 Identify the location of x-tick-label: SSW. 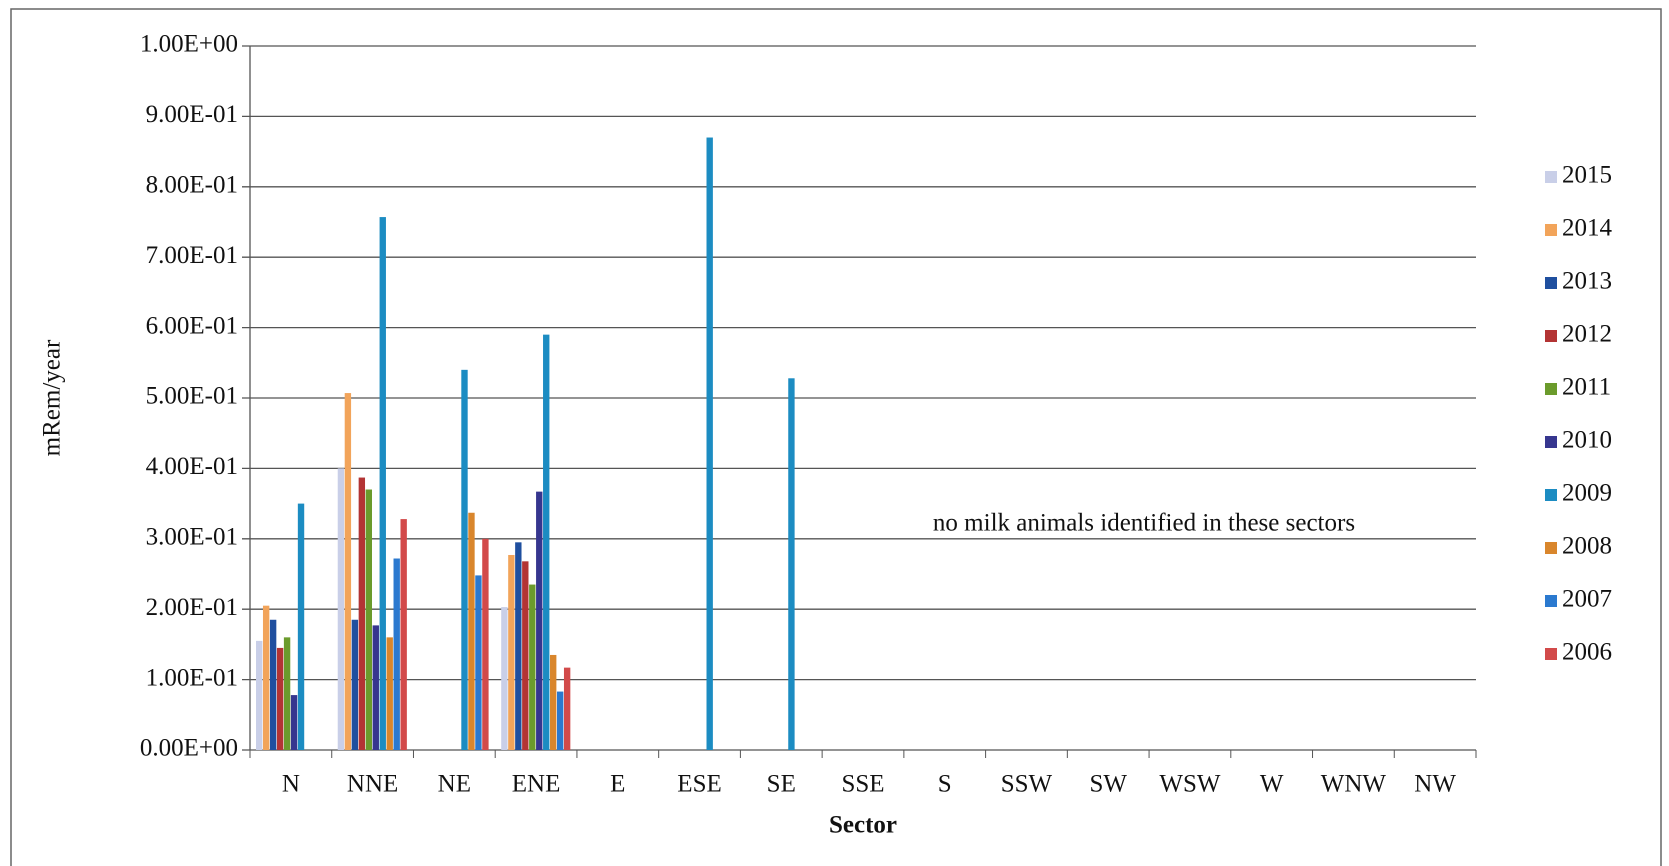
(1027, 784).